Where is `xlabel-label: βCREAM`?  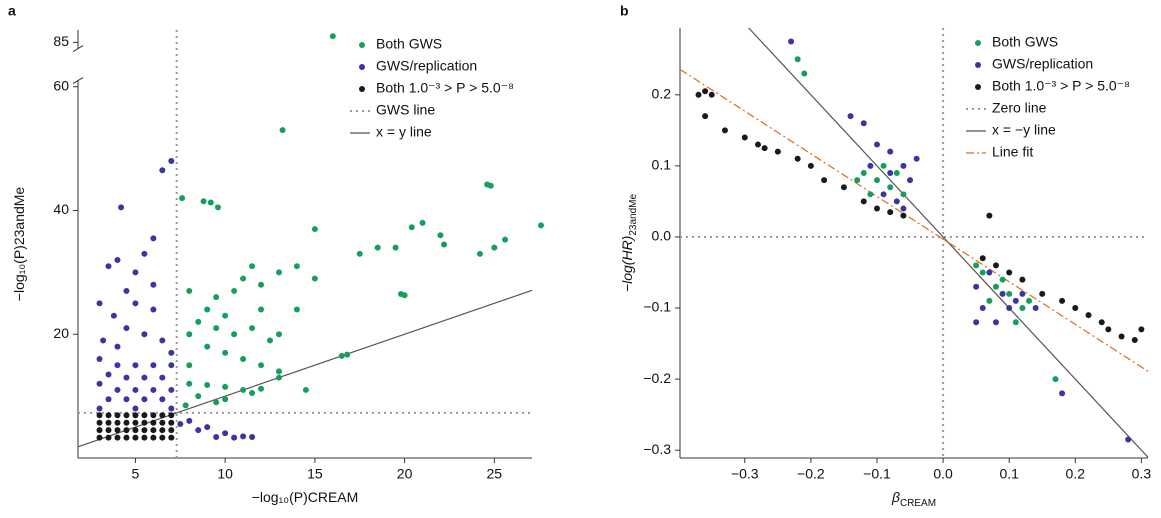
xlabel-label: βCREAM is located at coordinates (913, 499).